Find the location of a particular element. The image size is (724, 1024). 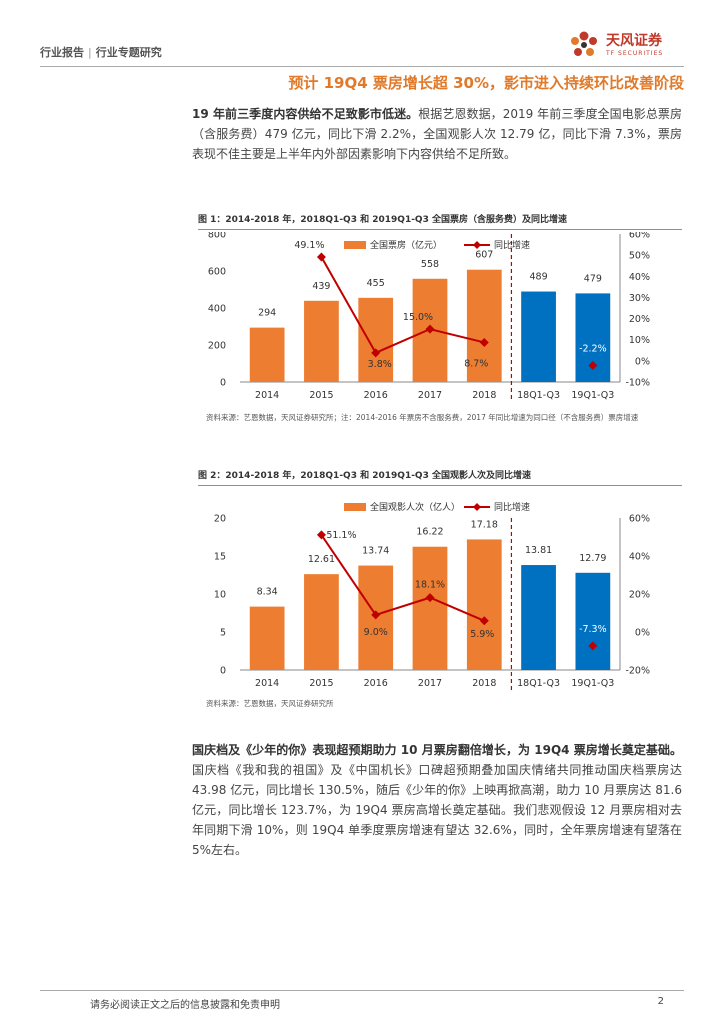

bar-value-label: 607 is located at coordinates (484, 255).